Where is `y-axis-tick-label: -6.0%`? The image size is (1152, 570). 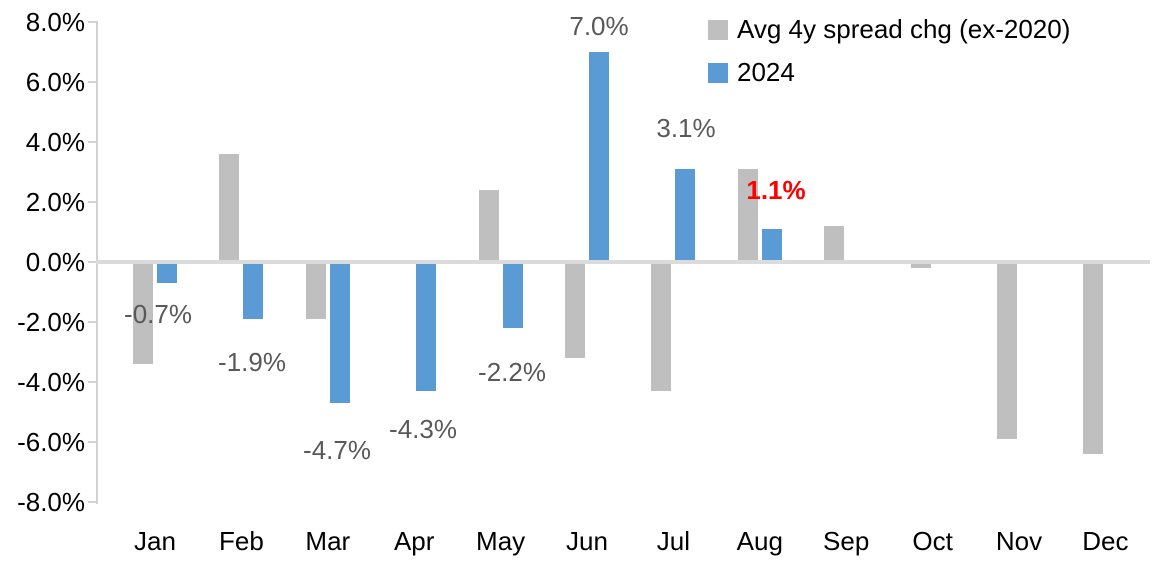 y-axis-tick-label: -6.0% is located at coordinates (51, 442).